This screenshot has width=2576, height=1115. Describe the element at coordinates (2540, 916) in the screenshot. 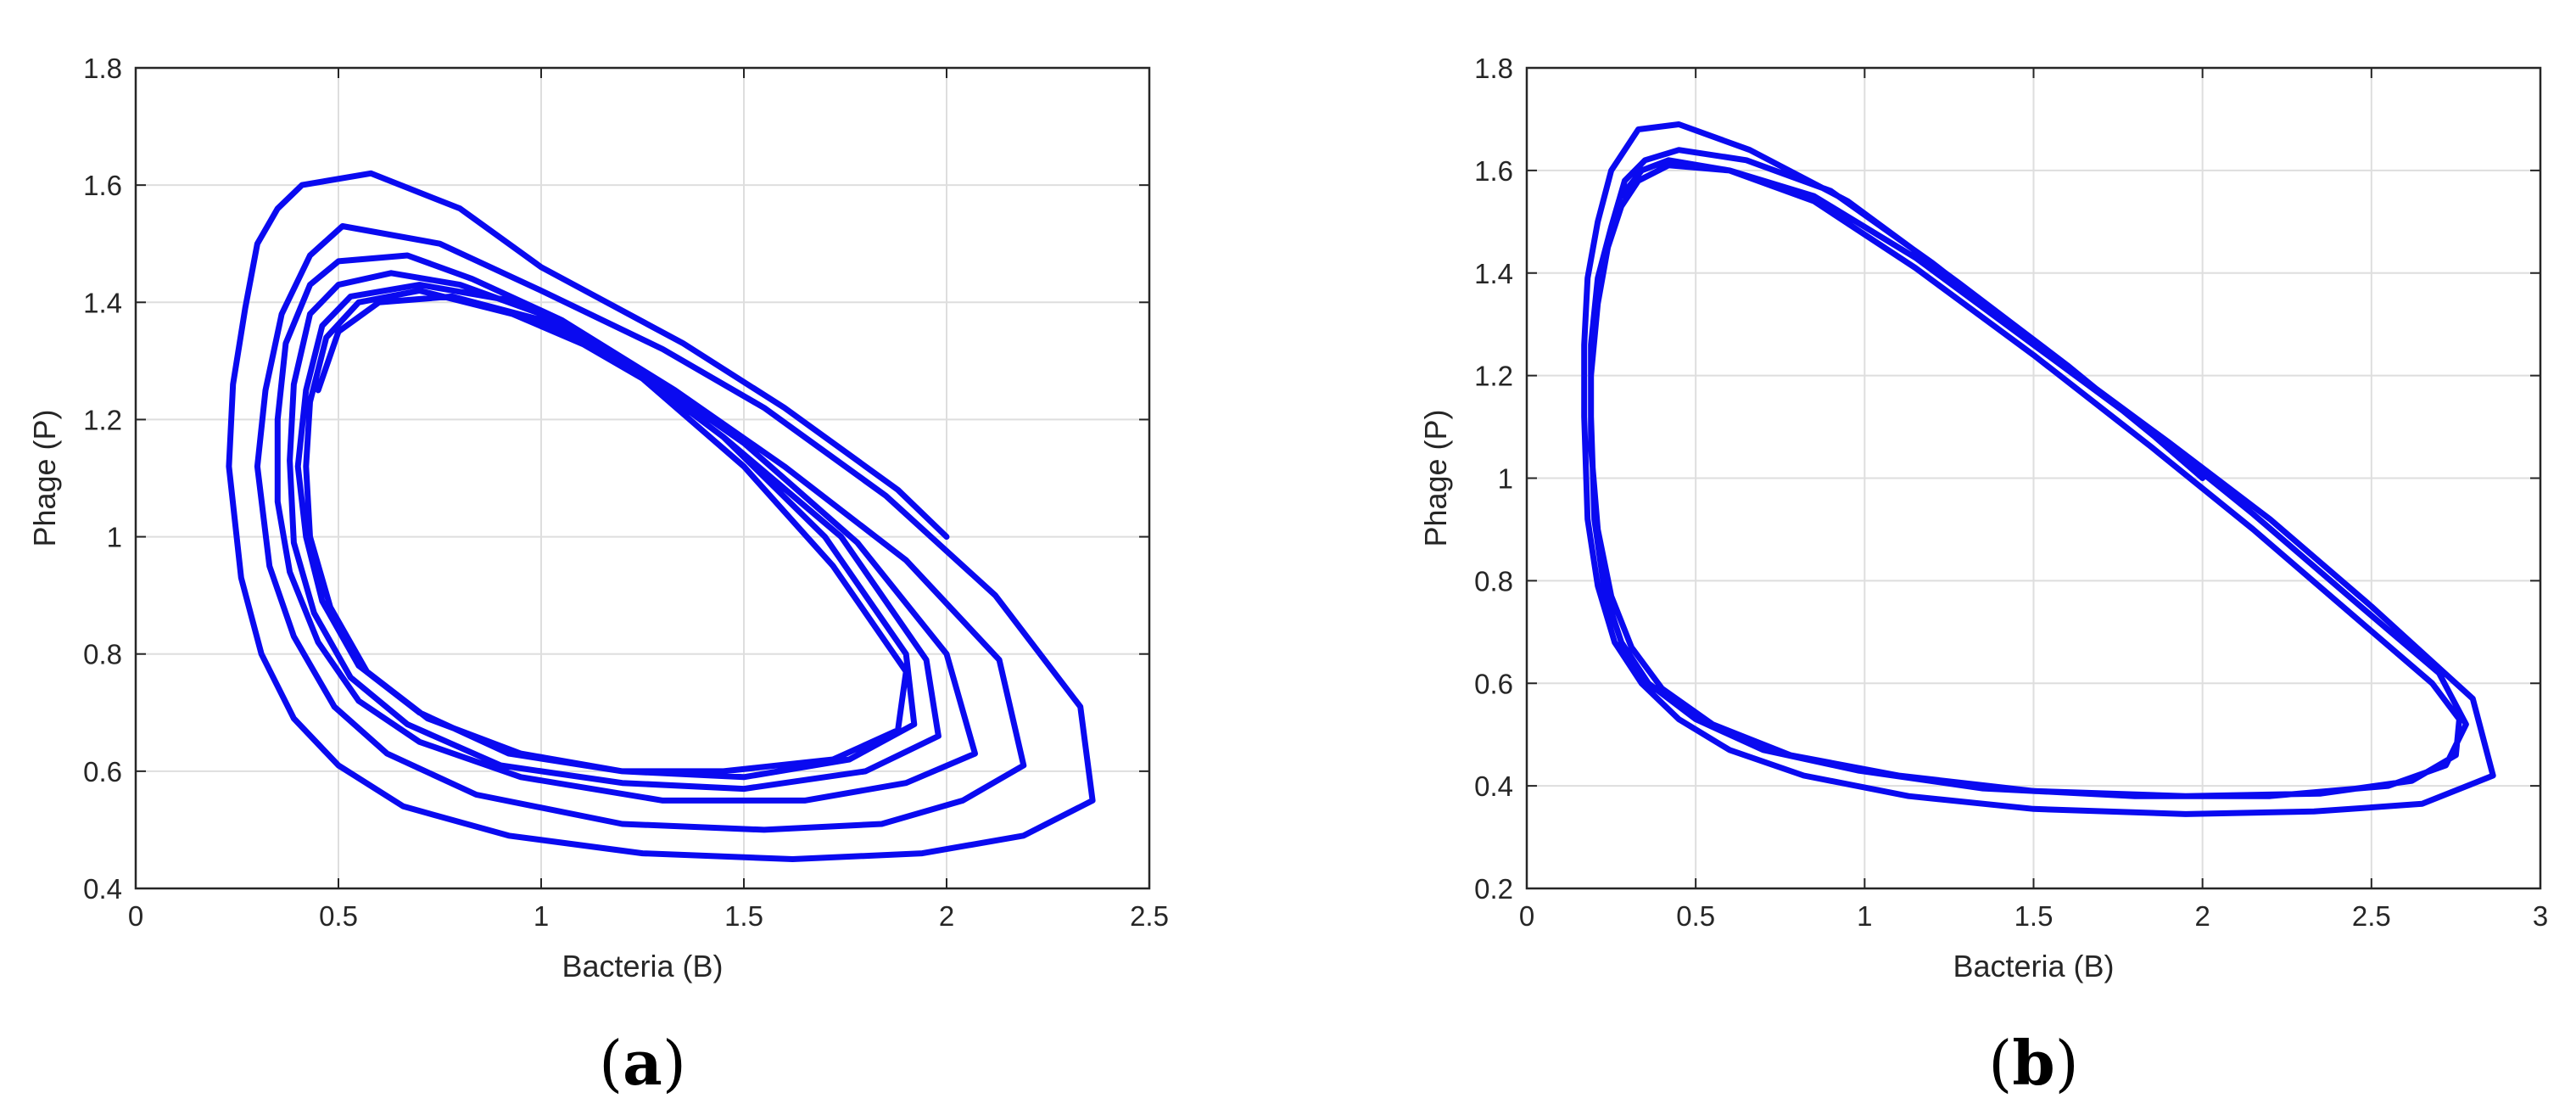

I see `x-tick-label: 3` at that location.